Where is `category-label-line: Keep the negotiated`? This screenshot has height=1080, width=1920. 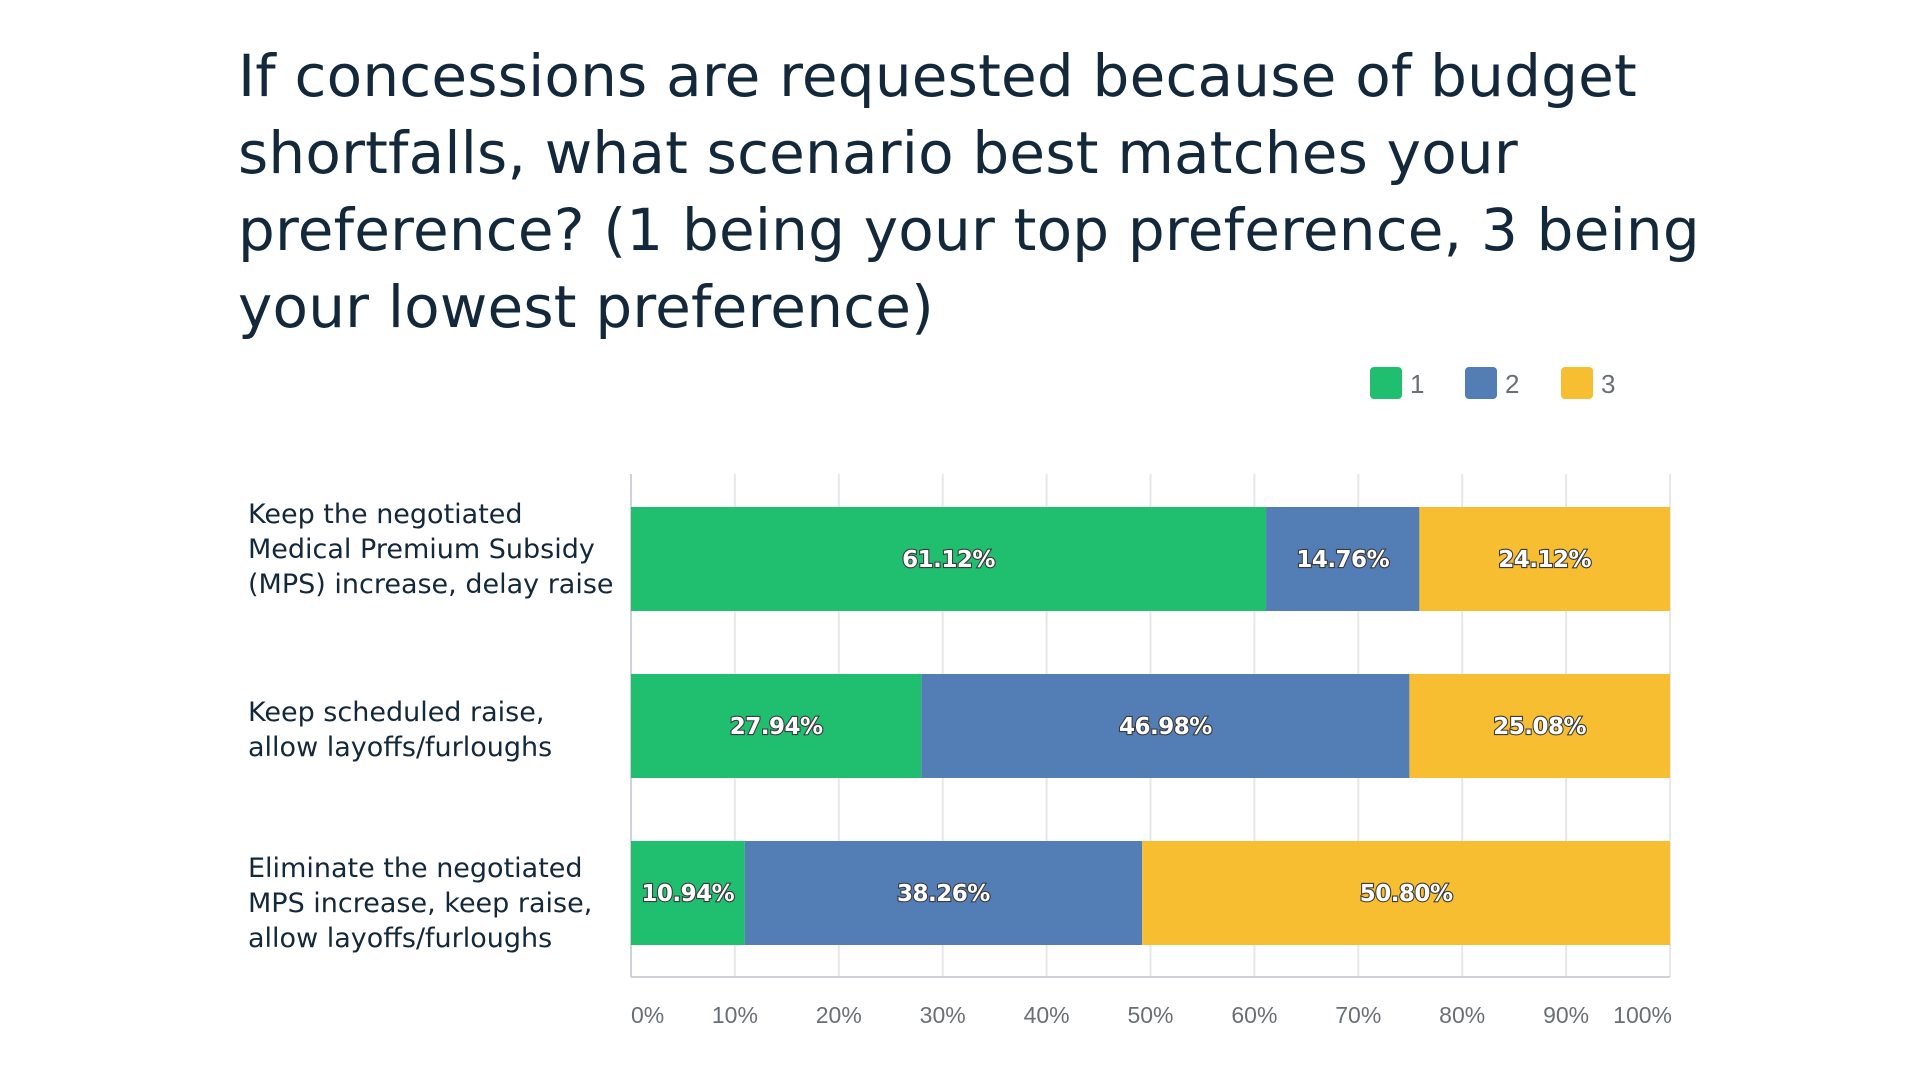
category-label-line: Keep the negotiated is located at coordinates (385, 514).